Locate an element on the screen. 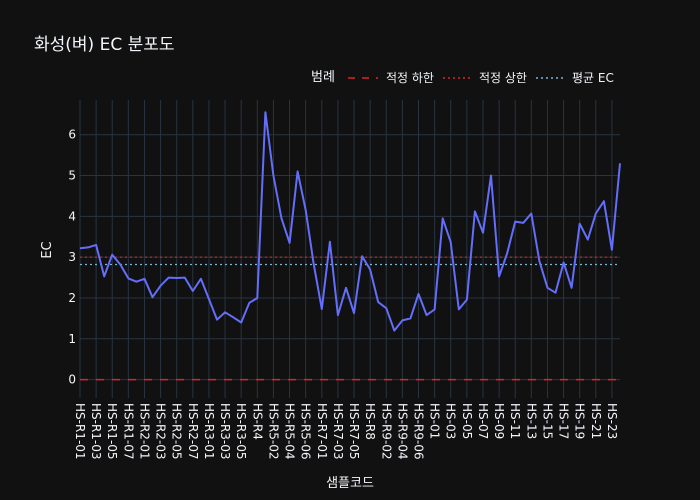 The image size is (700, 500). x-tick-label: HS-R9-06 is located at coordinates (419, 431).